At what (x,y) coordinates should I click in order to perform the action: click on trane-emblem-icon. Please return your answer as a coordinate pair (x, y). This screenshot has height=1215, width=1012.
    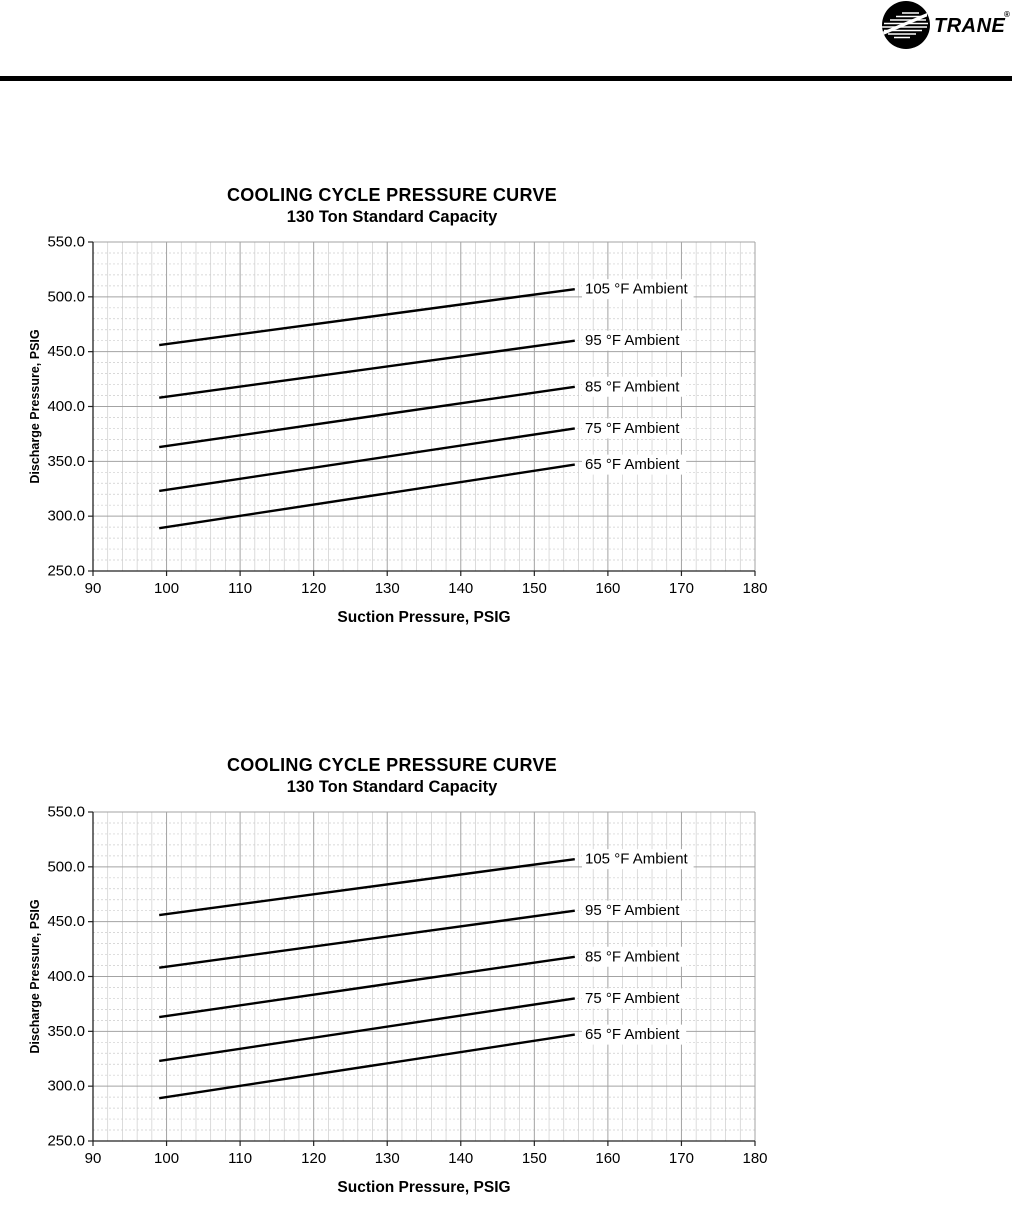
    Looking at the image, I should click on (906, 25).